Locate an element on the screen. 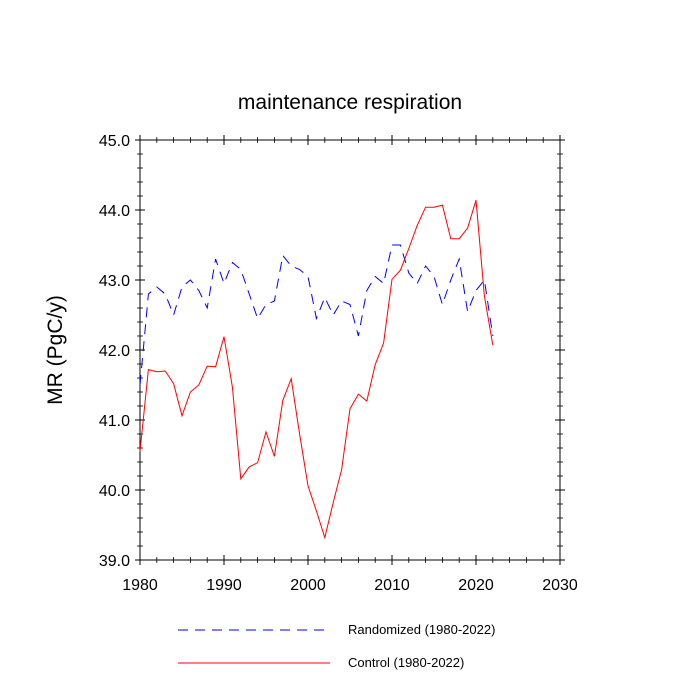  y-tick-label: 39.0 is located at coordinates (114, 561).